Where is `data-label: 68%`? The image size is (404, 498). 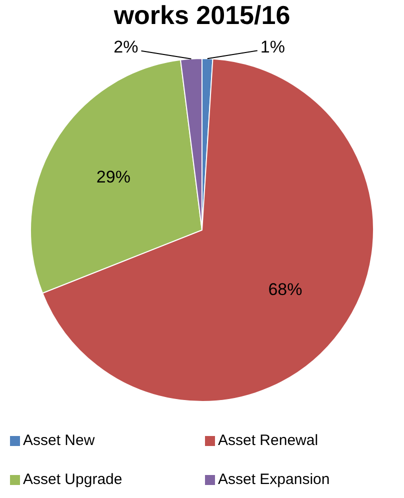
data-label: 68% is located at coordinates (285, 290).